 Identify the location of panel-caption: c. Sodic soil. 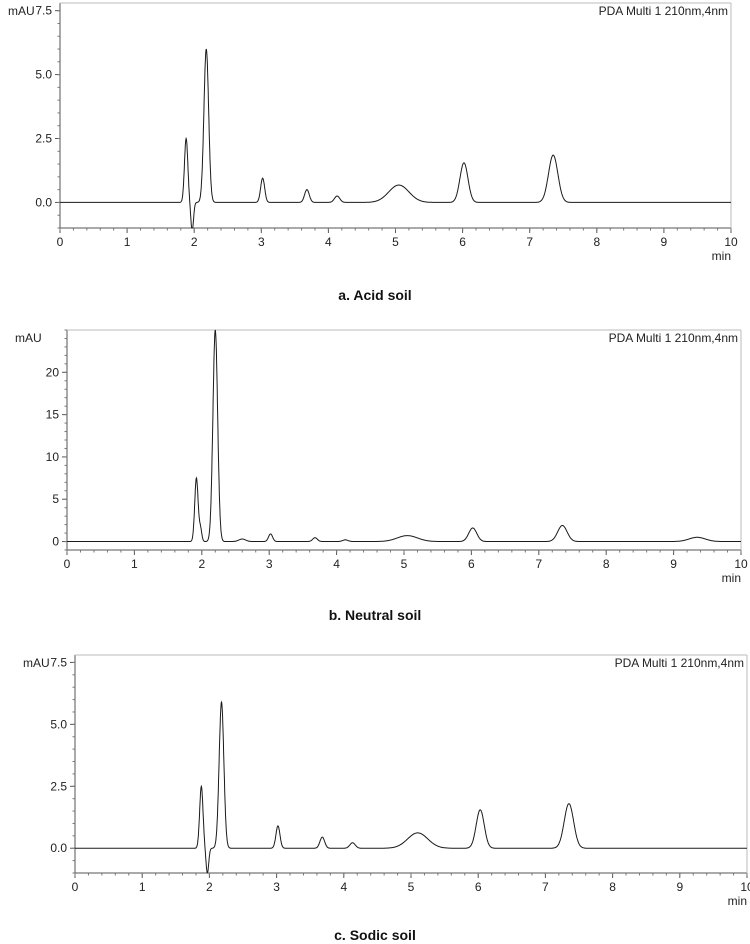
(375, 935).